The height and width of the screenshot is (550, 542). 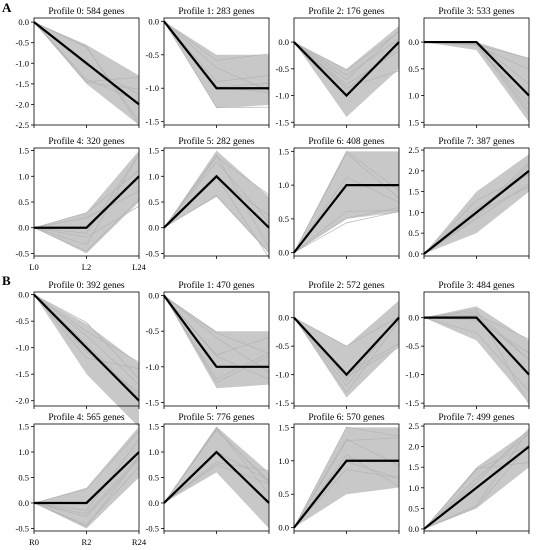 What do you see at coordinates (216, 11) in the screenshot?
I see `profile-title: Profile 1: 283 genes` at bounding box center [216, 11].